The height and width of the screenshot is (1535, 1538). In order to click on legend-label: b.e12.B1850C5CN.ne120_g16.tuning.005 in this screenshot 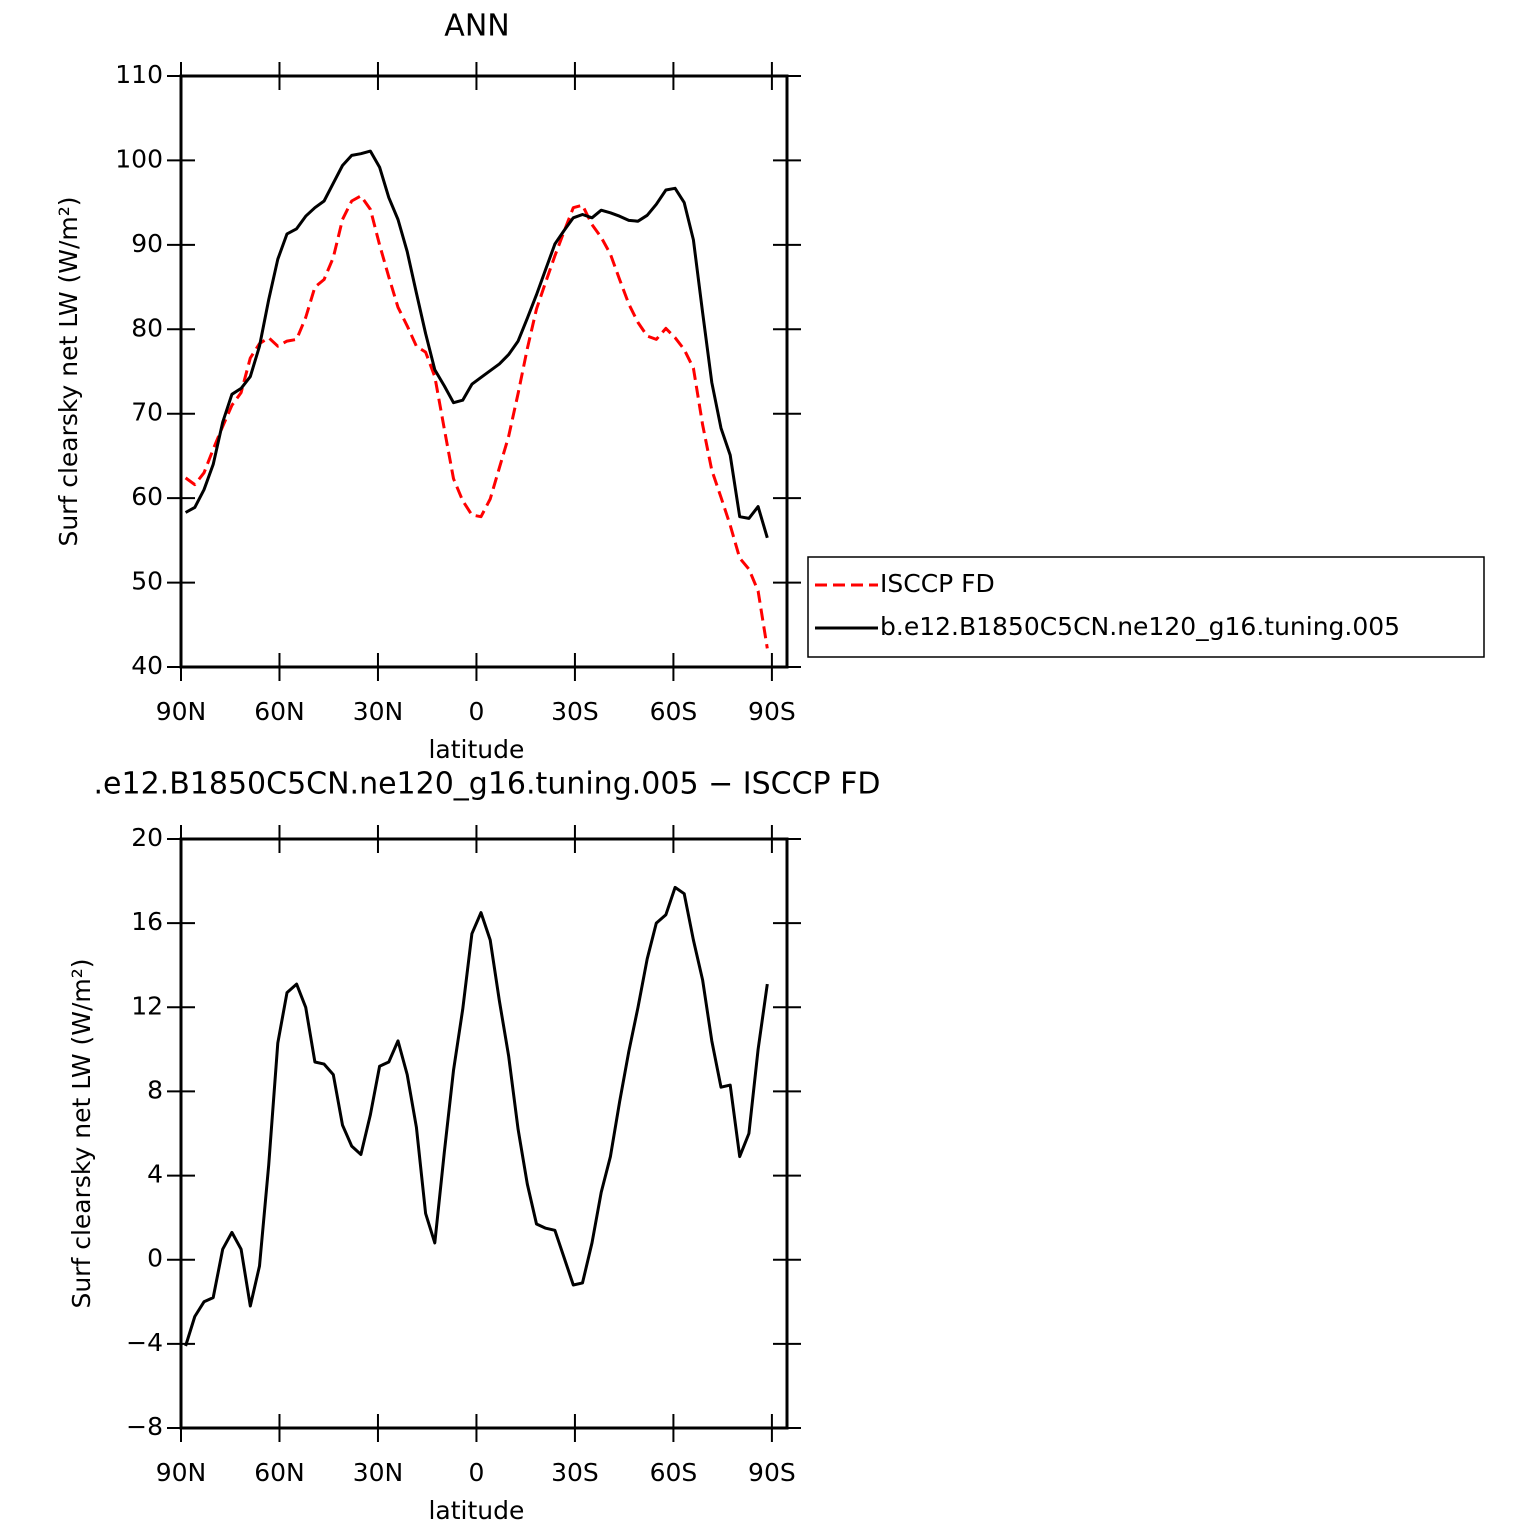, I will do `click(1140, 626)`.